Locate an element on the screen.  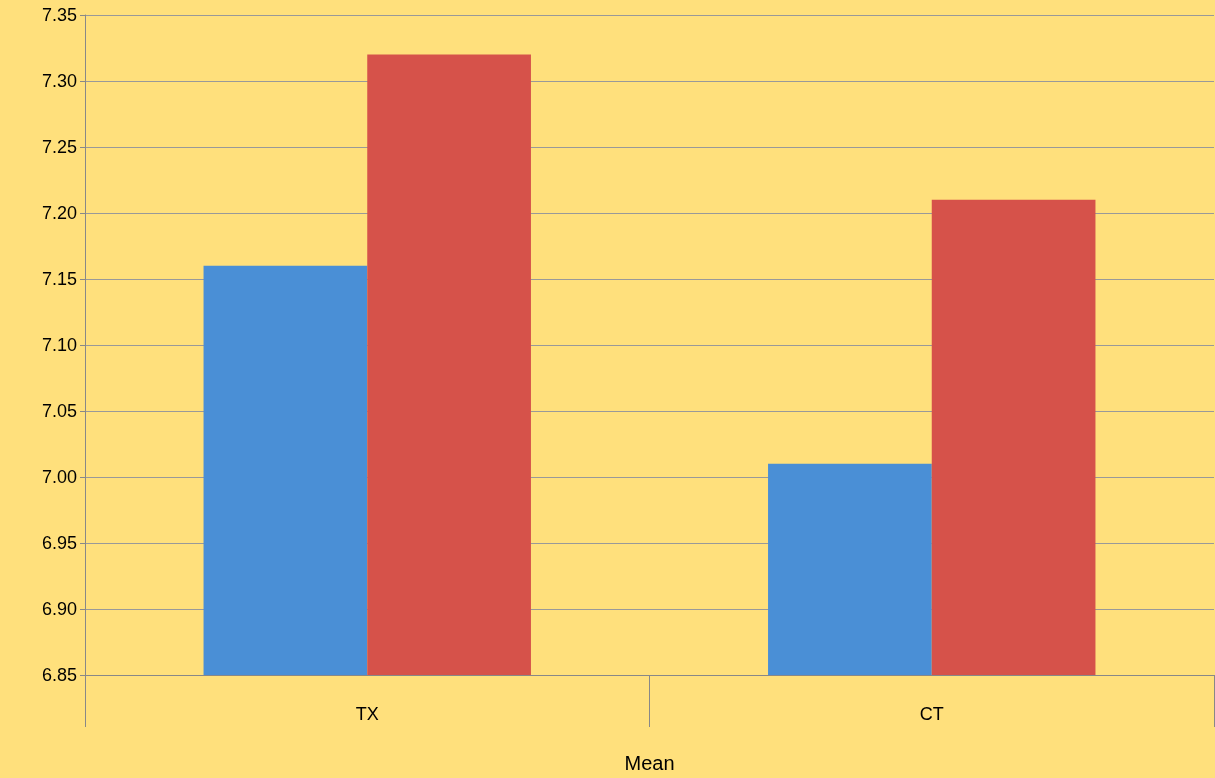
y-tick-label: 6.90 is located at coordinates (59, 609).